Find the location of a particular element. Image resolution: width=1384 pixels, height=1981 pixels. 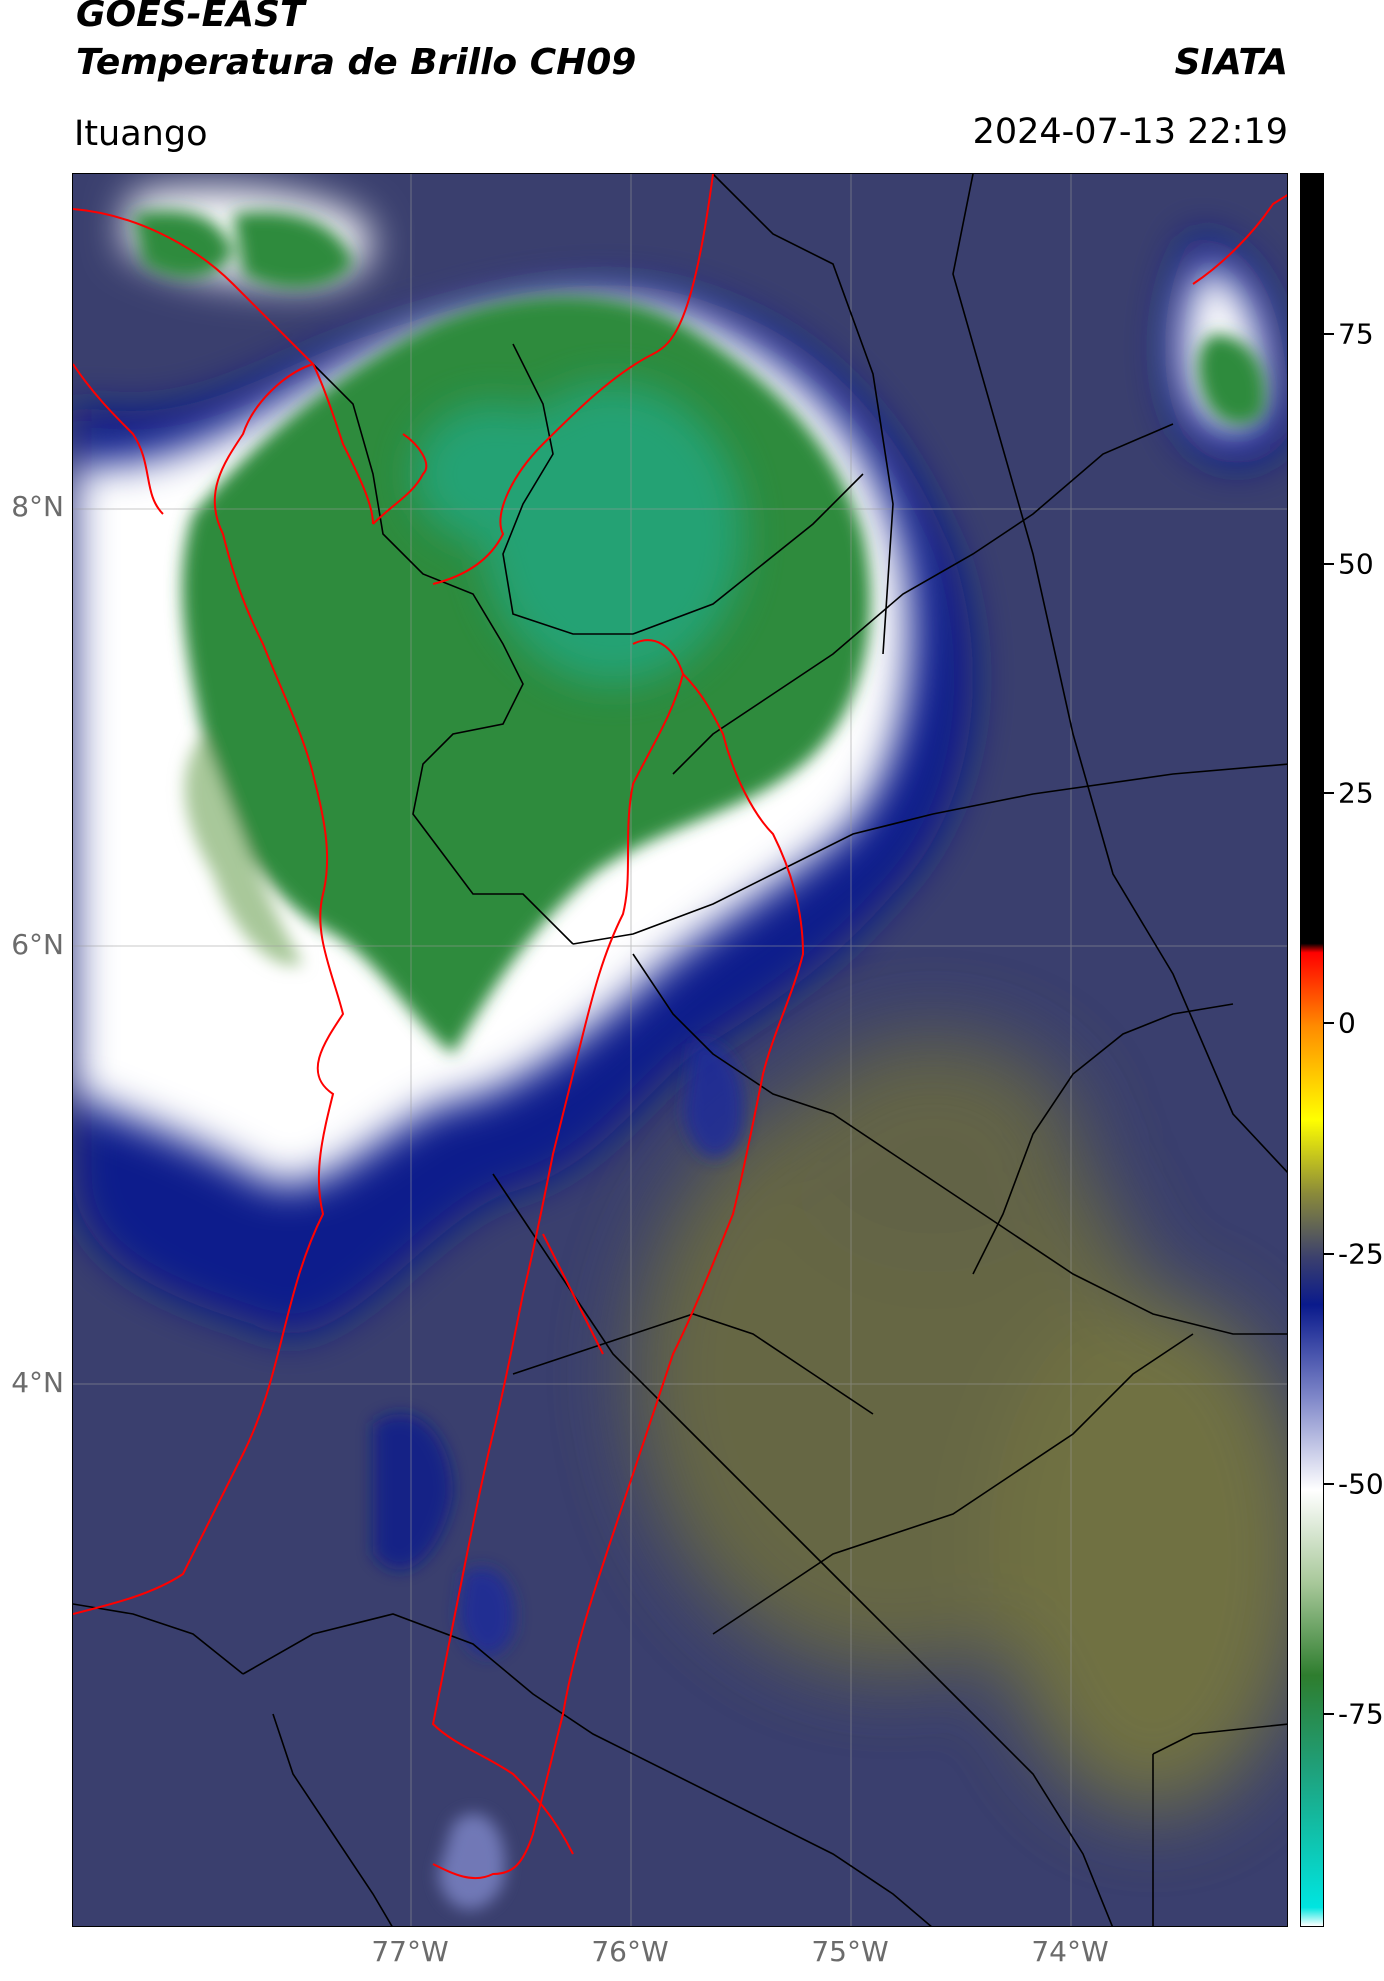

timestamp-label: 2024-07-13 22:19 is located at coordinates (1130, 132).